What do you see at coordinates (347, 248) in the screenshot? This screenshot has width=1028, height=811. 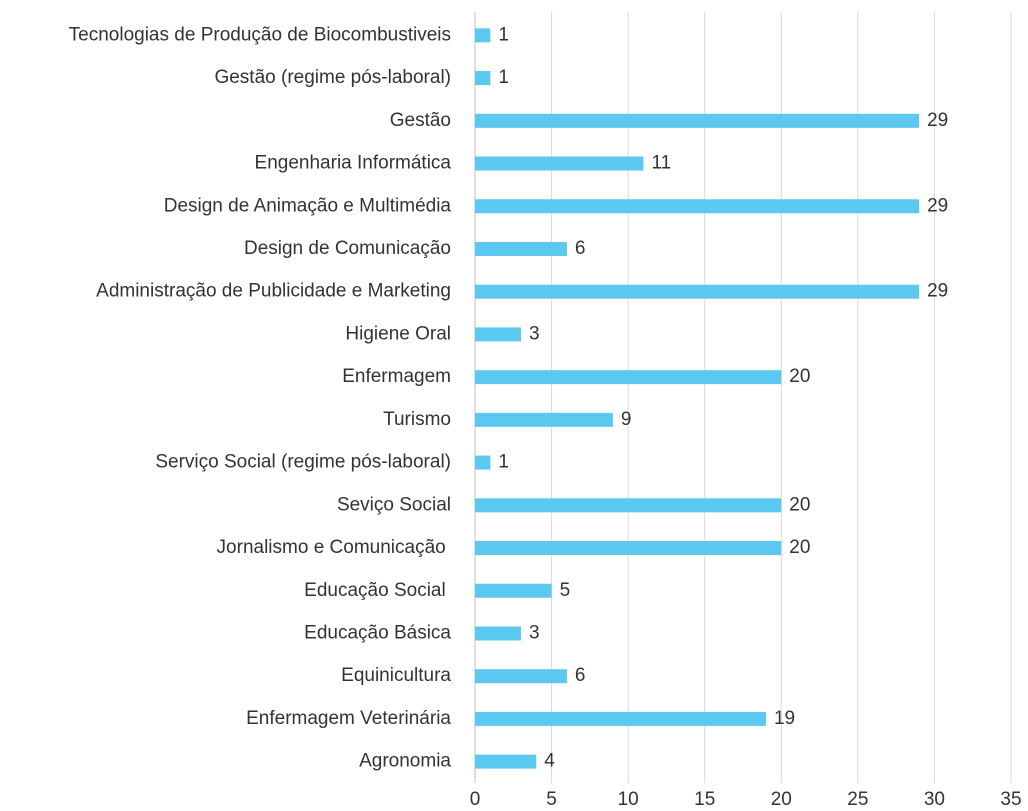 I see `y-tick-label: Design de Comunicação` at bounding box center [347, 248].